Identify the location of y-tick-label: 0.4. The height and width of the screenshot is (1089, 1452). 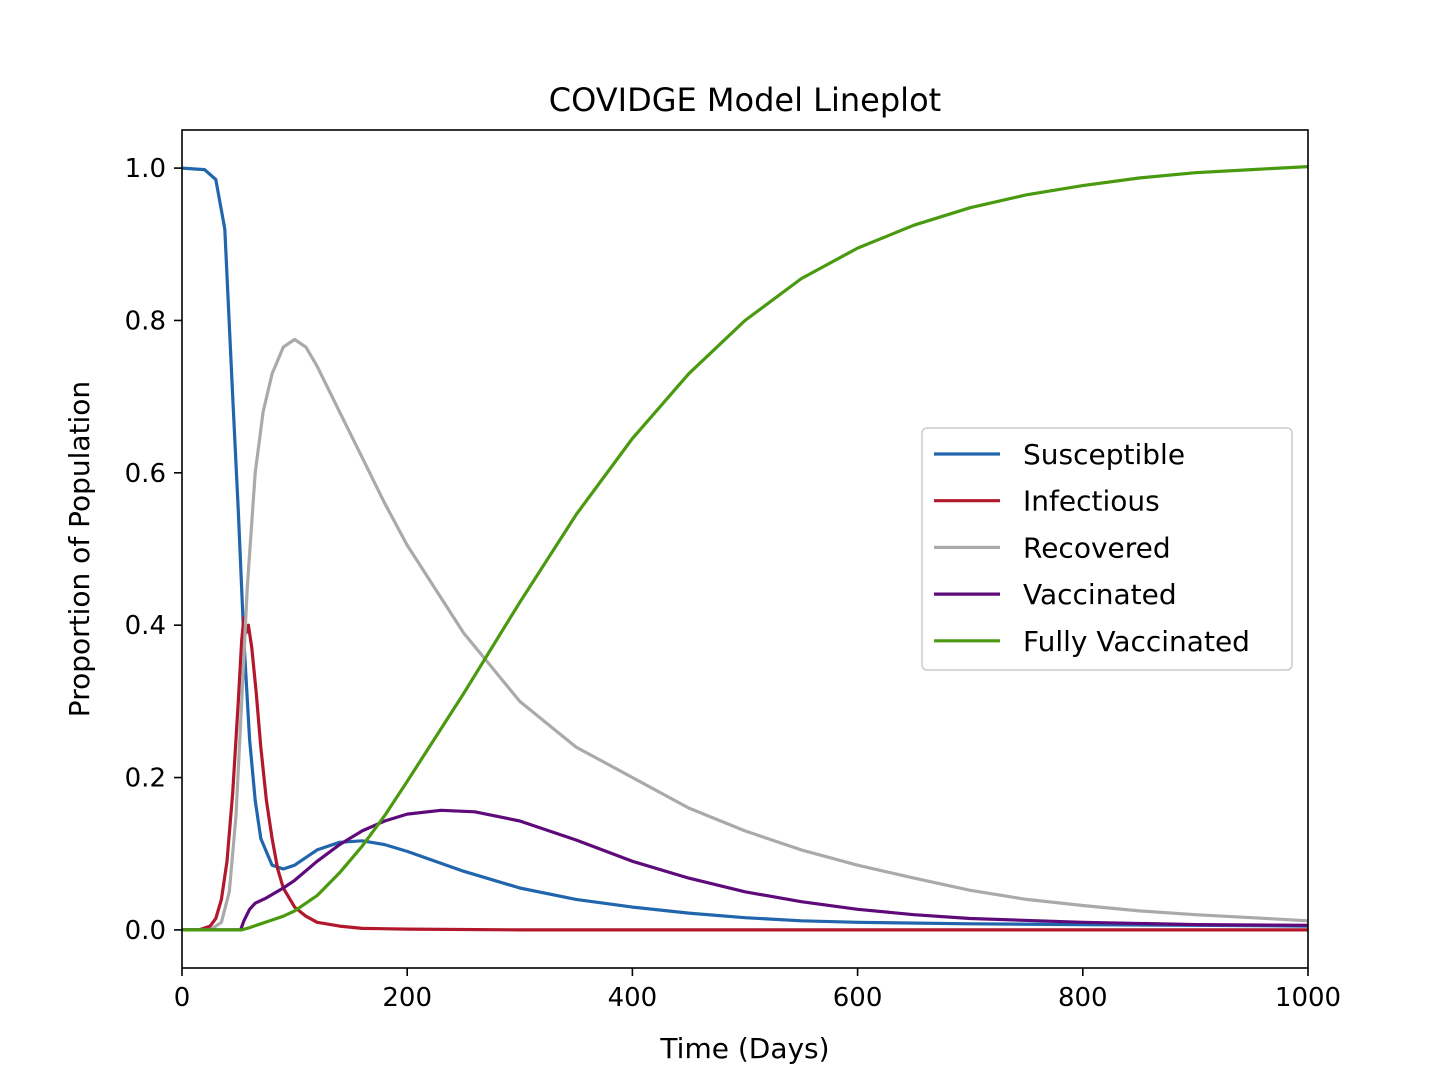
(145, 626).